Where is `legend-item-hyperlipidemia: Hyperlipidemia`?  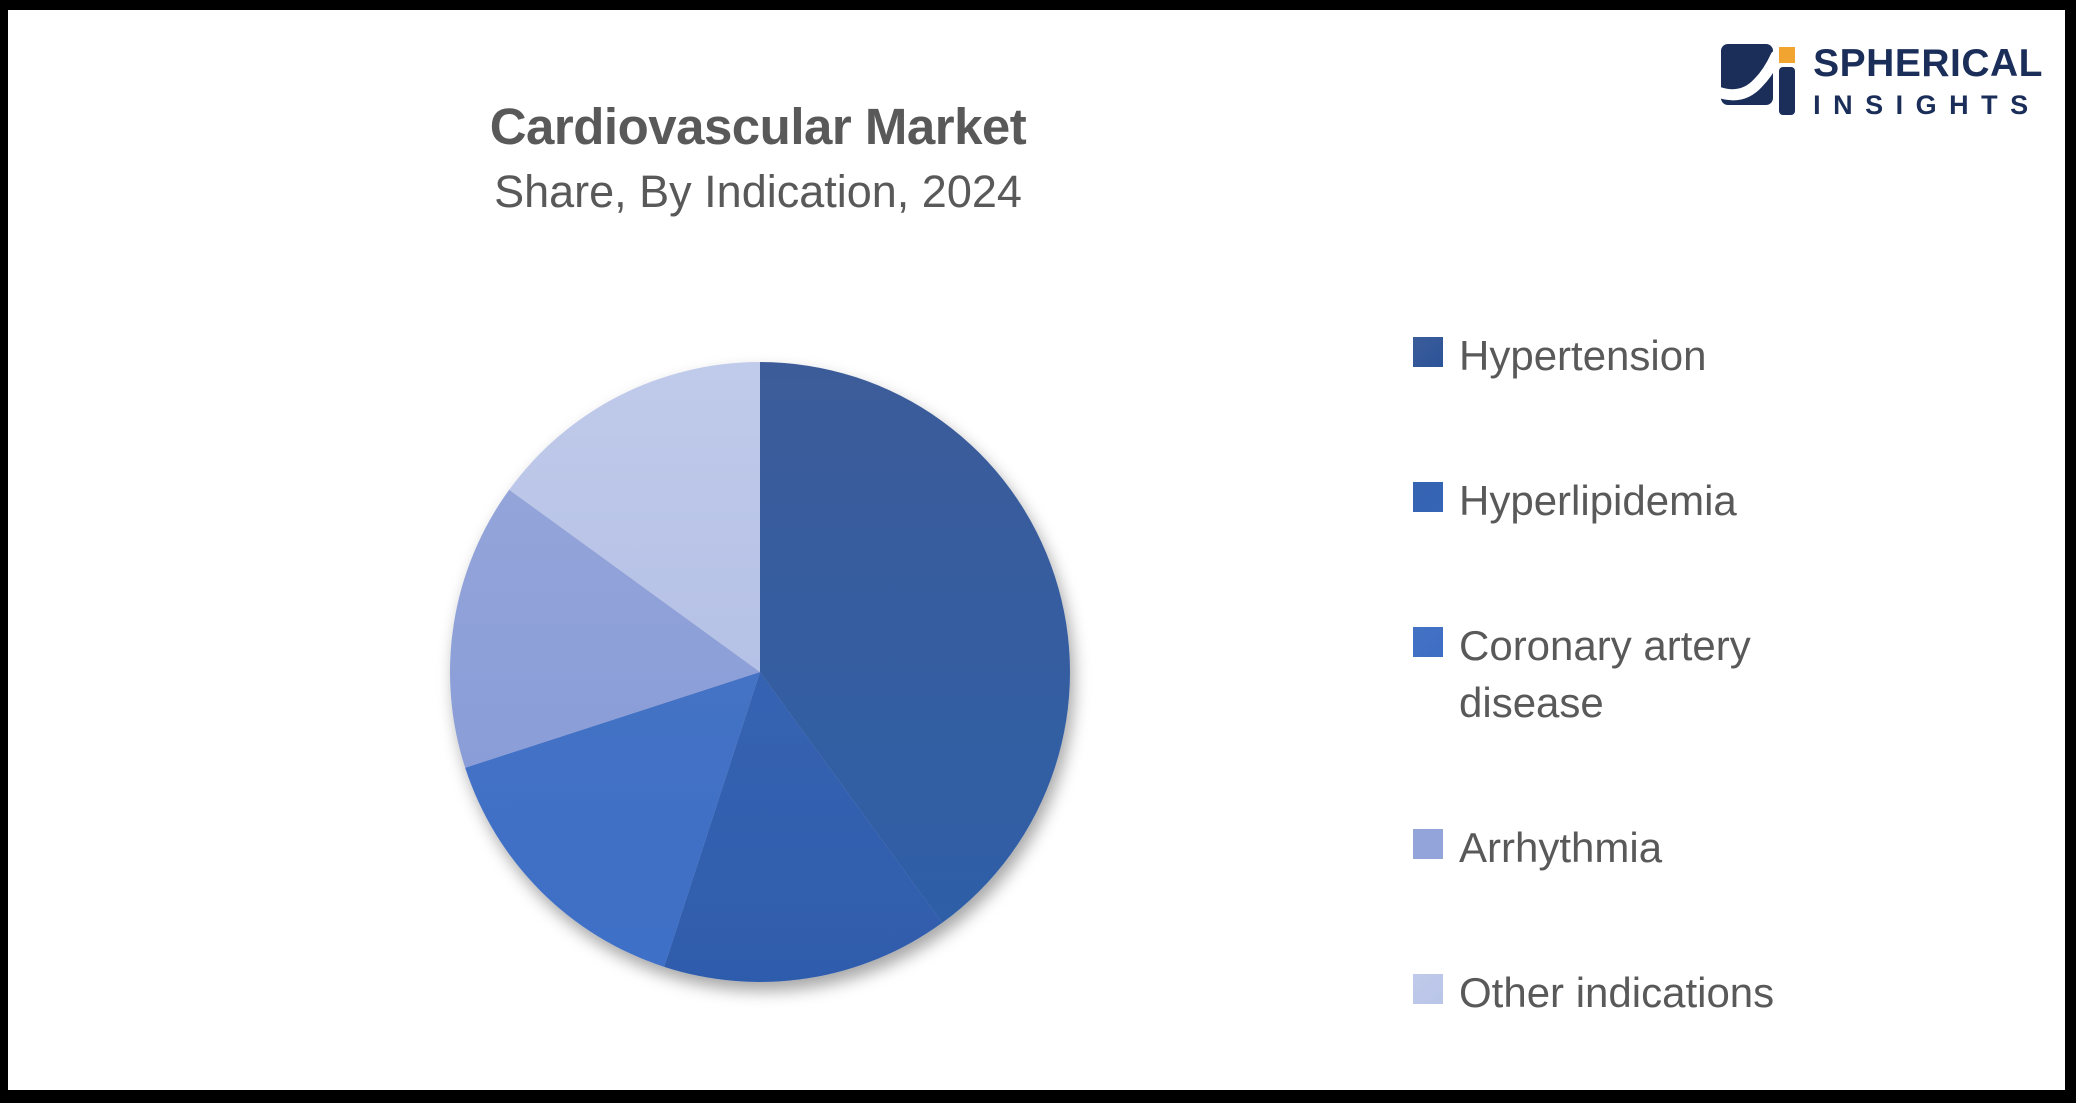 legend-item-hyperlipidemia: Hyperlipidemia is located at coordinates (1629, 501).